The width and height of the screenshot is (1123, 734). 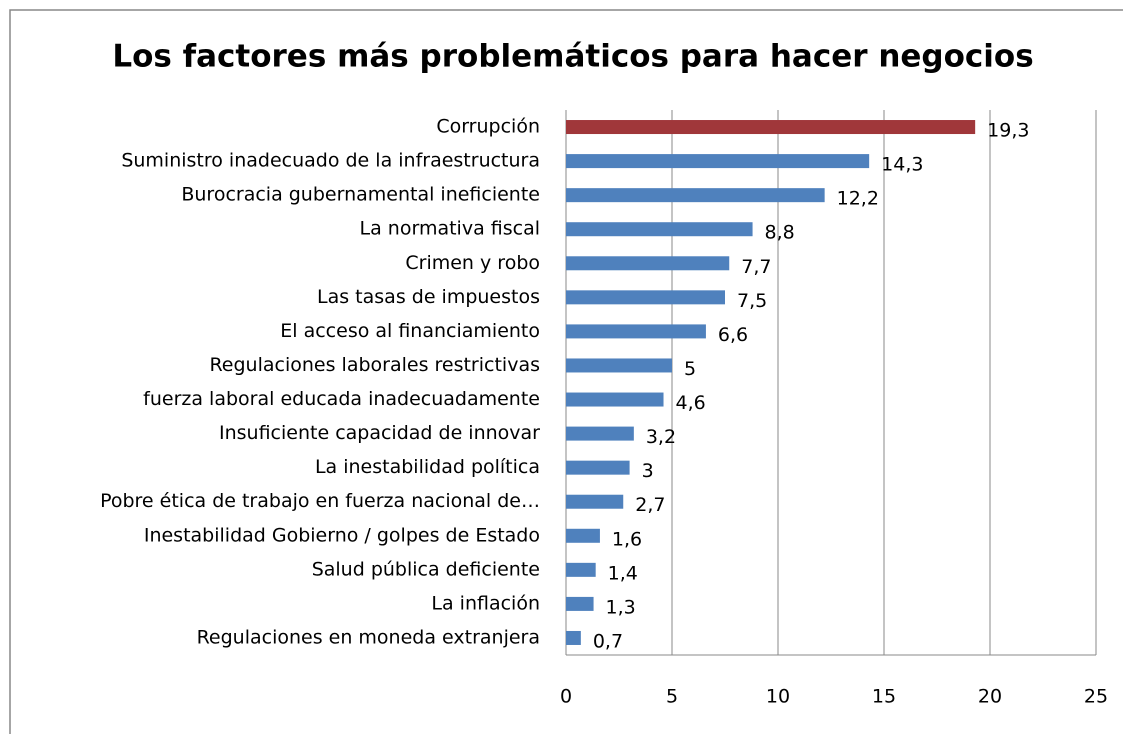 What do you see at coordinates (488, 127) in the screenshot?
I see `y-tick-label: Corrupción` at bounding box center [488, 127].